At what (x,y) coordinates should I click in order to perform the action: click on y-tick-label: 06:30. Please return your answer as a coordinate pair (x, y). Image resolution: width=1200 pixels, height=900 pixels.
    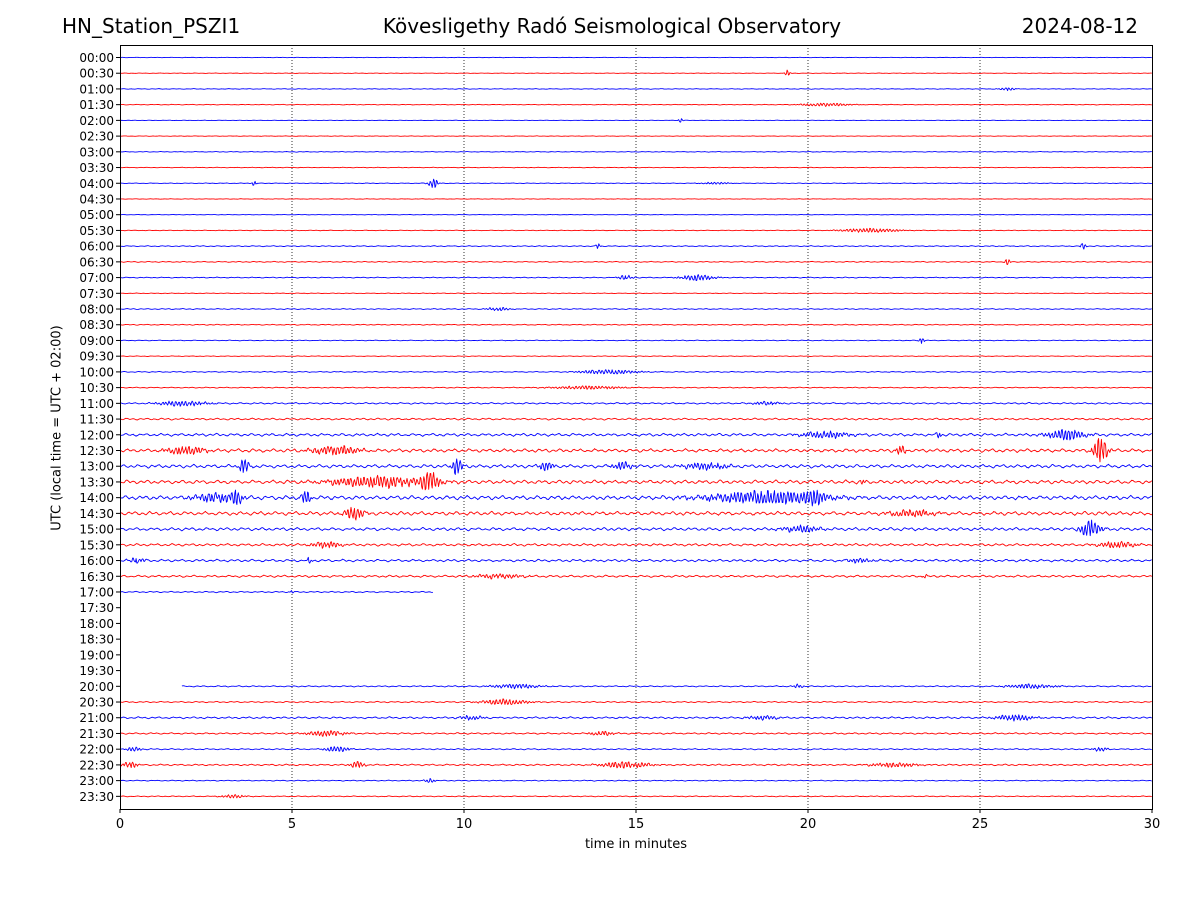
    Looking at the image, I should click on (96, 262).